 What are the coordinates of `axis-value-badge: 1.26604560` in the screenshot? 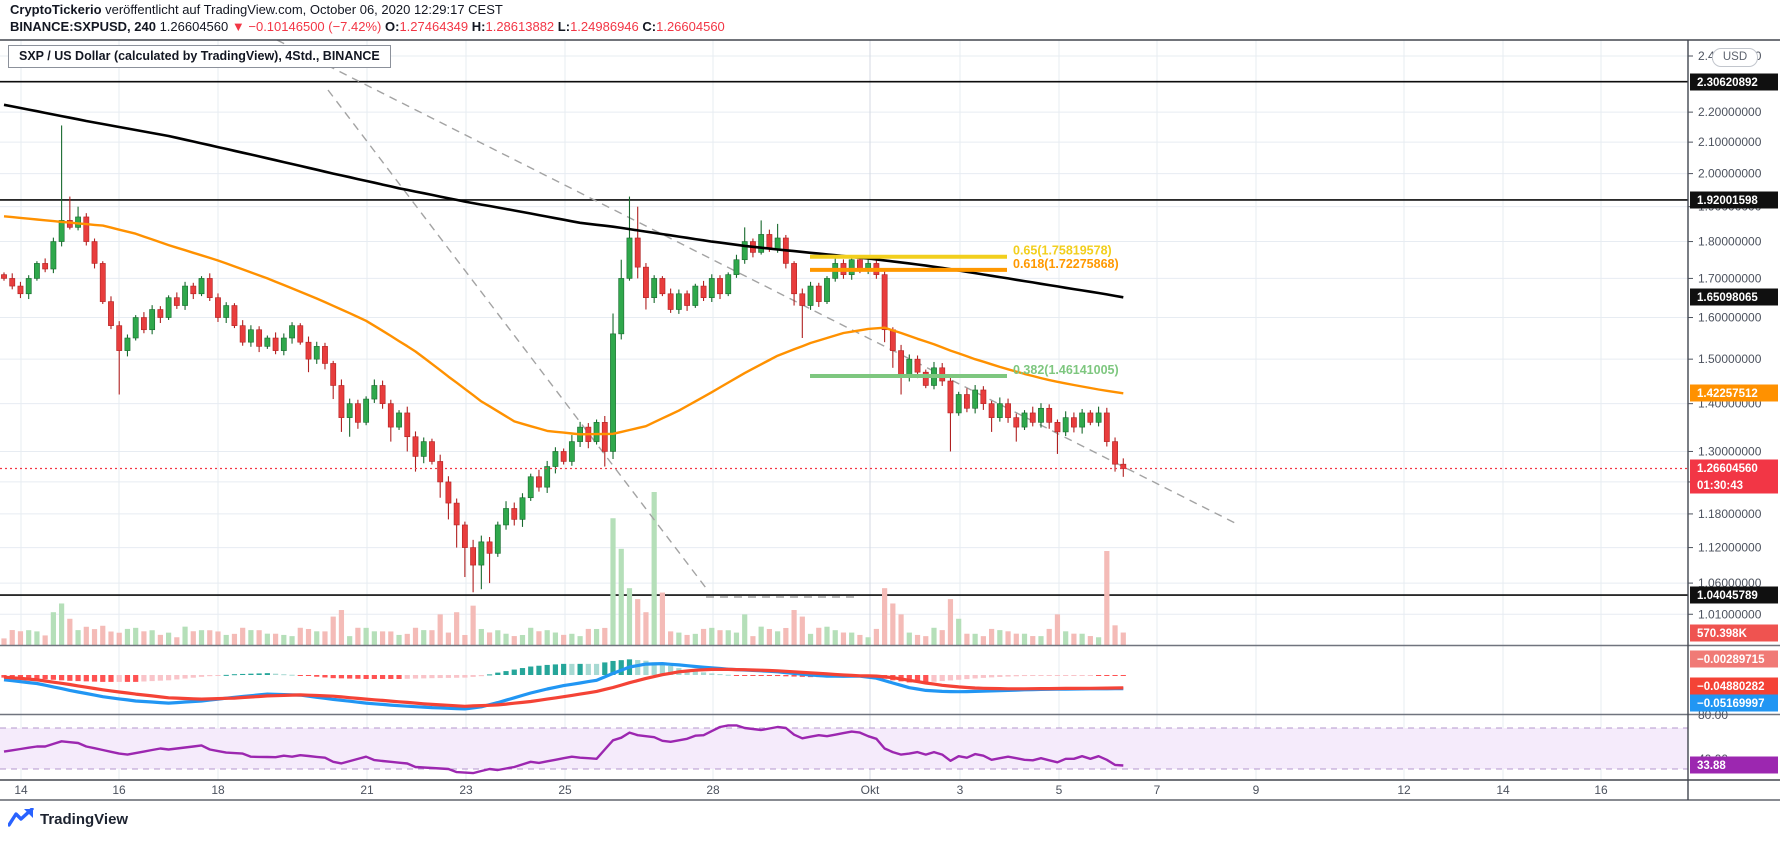 It's located at (1734, 468).